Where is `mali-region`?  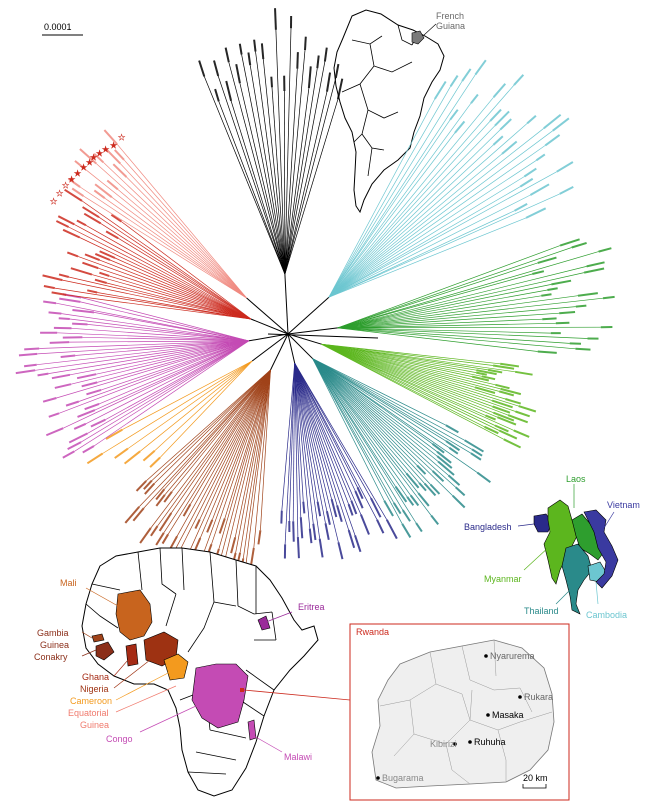 mali-region is located at coordinates (134, 615).